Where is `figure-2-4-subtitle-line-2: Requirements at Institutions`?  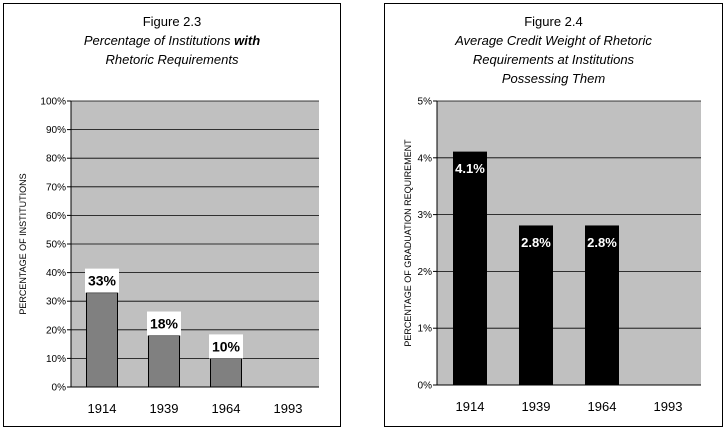
figure-2-4-subtitle-line-2: Requirements at Institutions is located at coordinates (553, 59).